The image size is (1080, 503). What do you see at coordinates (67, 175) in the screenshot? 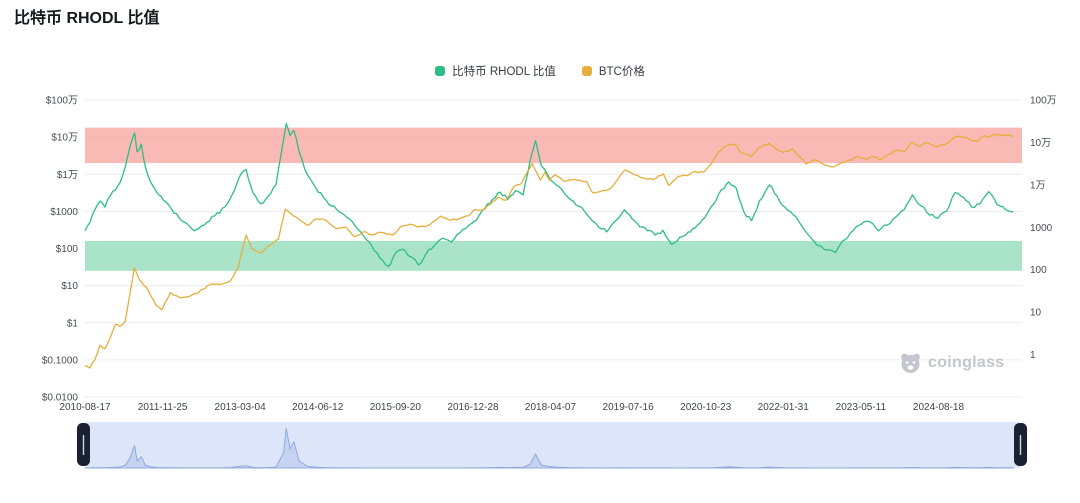
I see `svg-text: $1万` at bounding box center [67, 175].